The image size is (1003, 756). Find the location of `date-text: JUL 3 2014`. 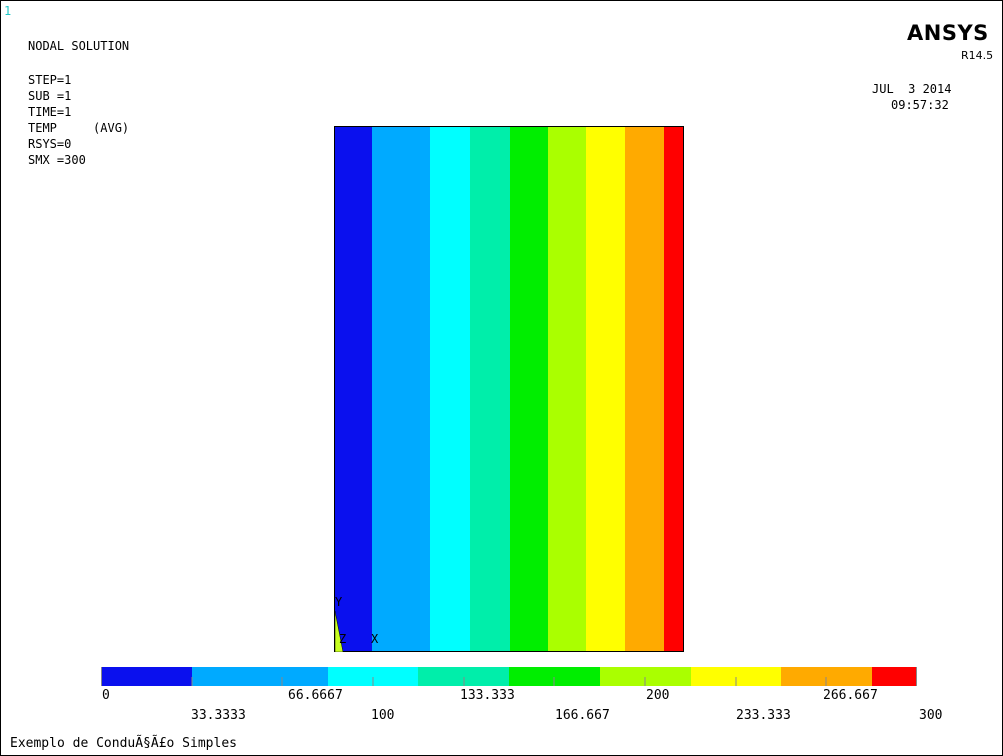

date-text: JUL 3 2014 is located at coordinates (911, 89).